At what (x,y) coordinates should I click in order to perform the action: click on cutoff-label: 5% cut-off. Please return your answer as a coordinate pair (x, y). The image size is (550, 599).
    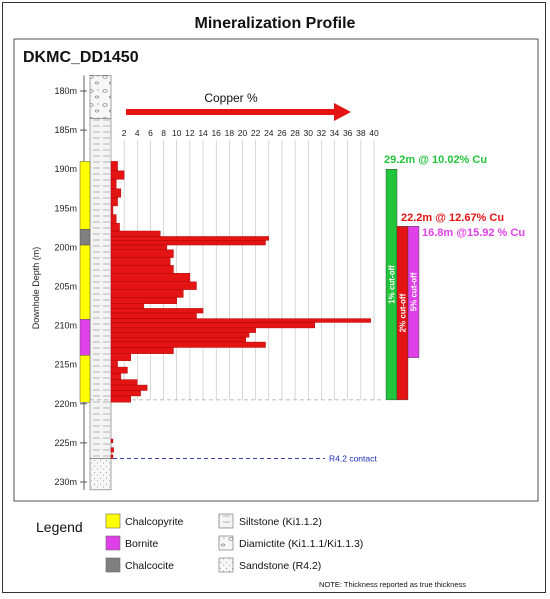
    Looking at the image, I should click on (414, 291).